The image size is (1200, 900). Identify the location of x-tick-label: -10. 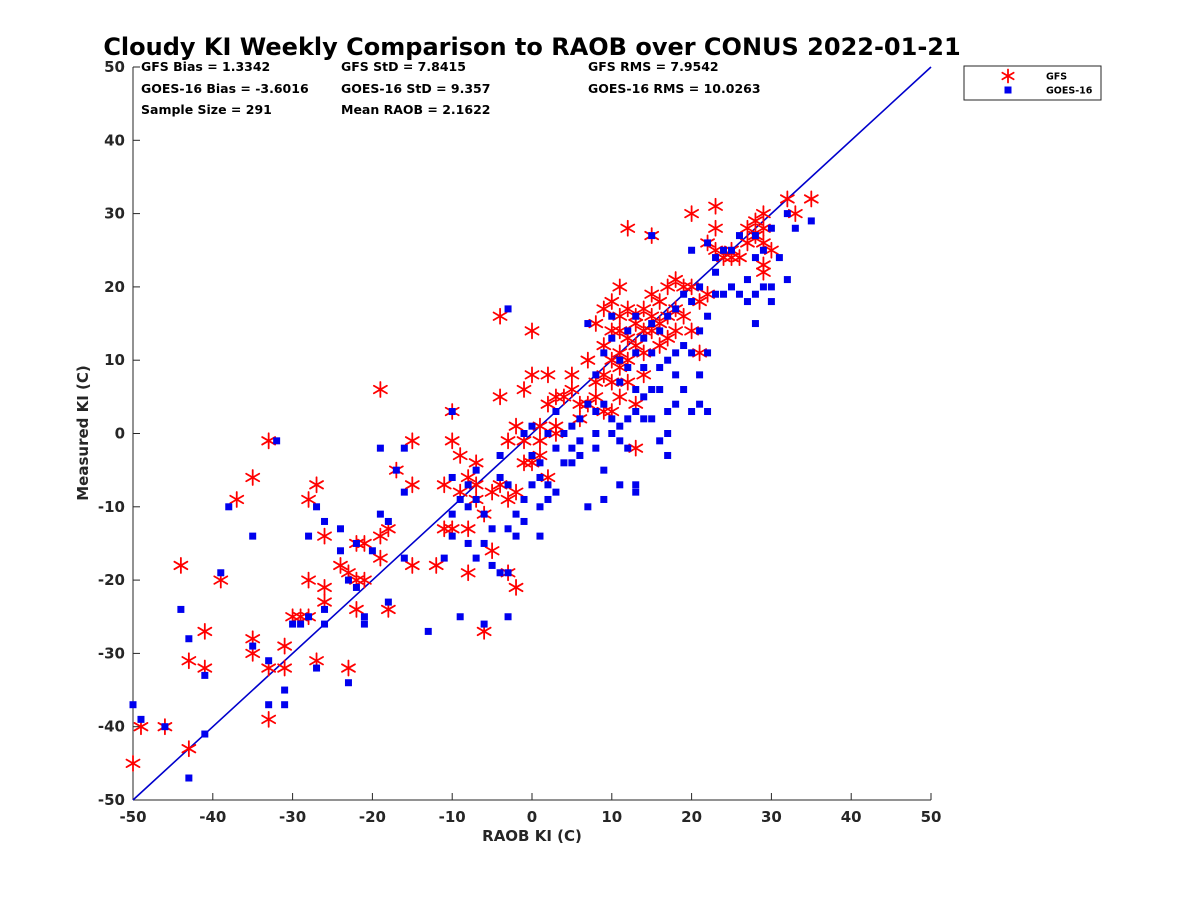
(452, 817).